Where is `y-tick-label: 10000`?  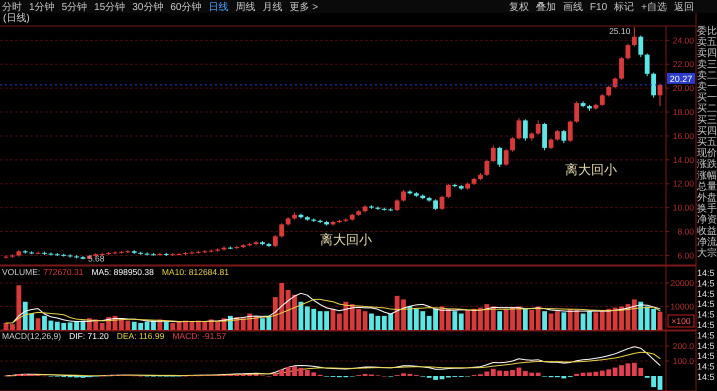
y-tick-label: 10000 is located at coordinates (682, 306).